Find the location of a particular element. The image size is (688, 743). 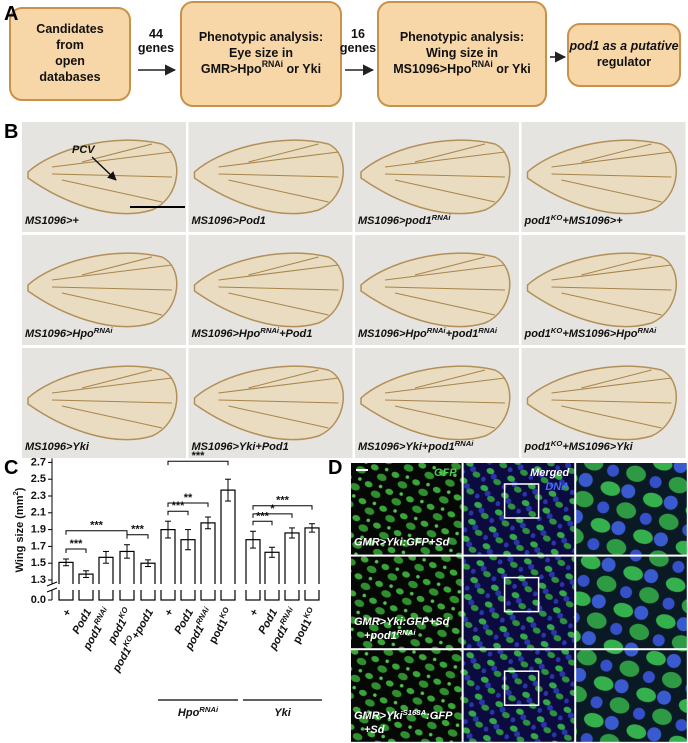

text-segment: MS1096>Pod1 is located at coordinates (229, 221).